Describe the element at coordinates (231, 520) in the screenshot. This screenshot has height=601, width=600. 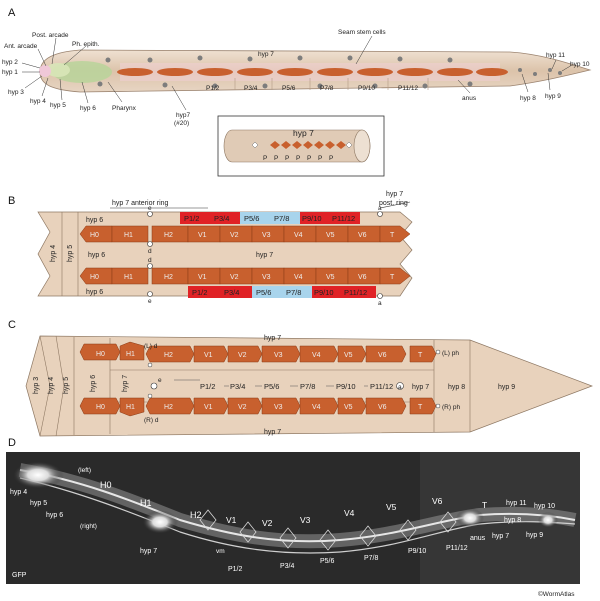
I see `d-V1: V1` at that location.